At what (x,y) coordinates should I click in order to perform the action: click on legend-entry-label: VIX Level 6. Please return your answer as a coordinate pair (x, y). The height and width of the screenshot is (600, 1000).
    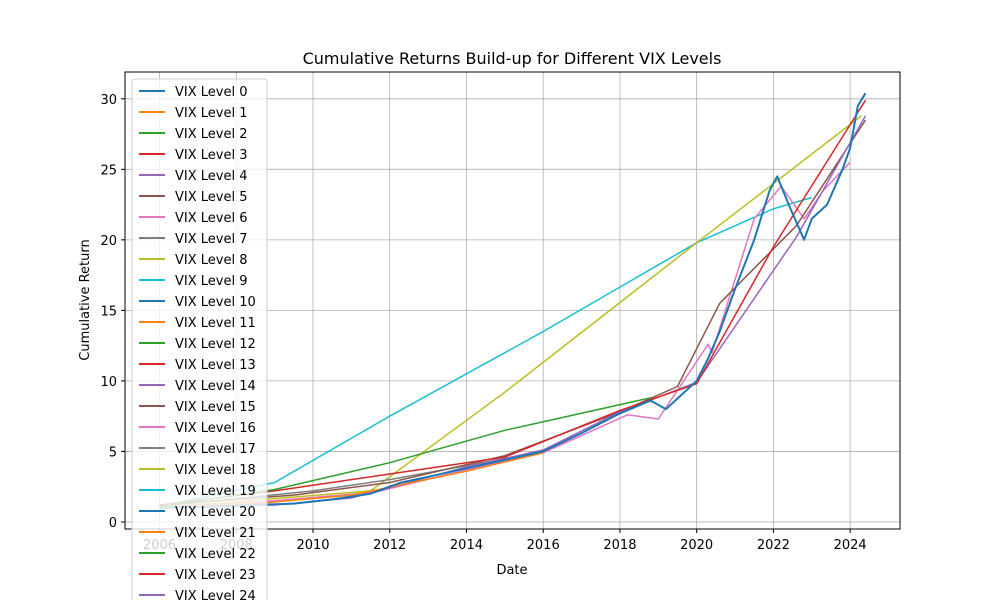
    Looking at the image, I should click on (211, 218).